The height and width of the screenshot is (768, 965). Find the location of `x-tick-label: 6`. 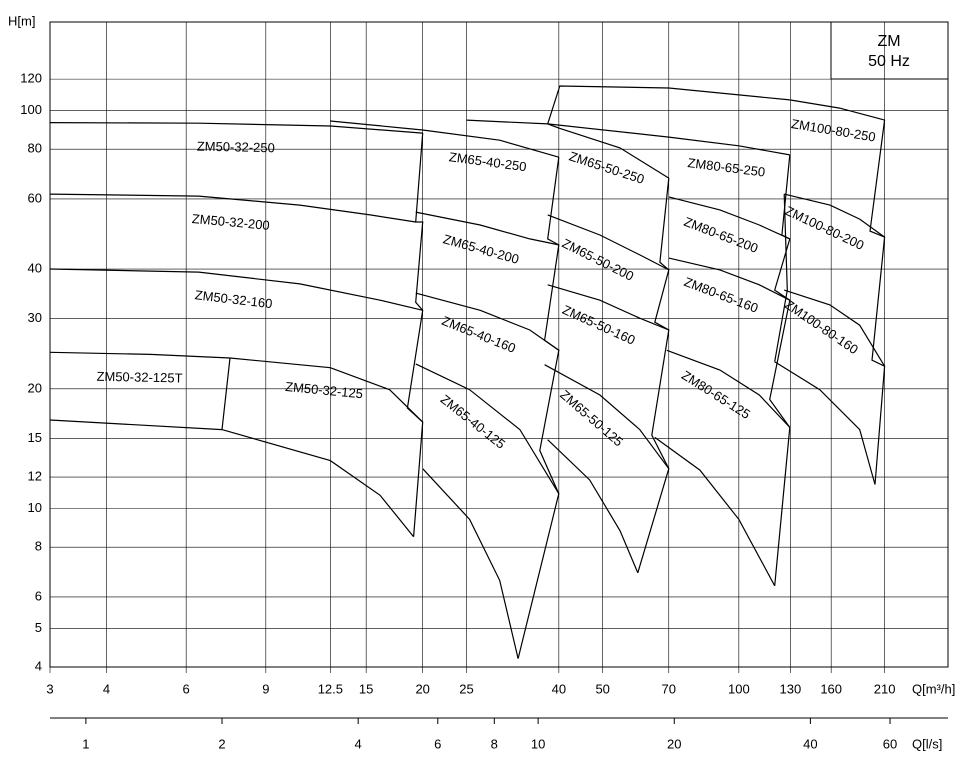

x-tick-label: 6 is located at coordinates (186, 688).